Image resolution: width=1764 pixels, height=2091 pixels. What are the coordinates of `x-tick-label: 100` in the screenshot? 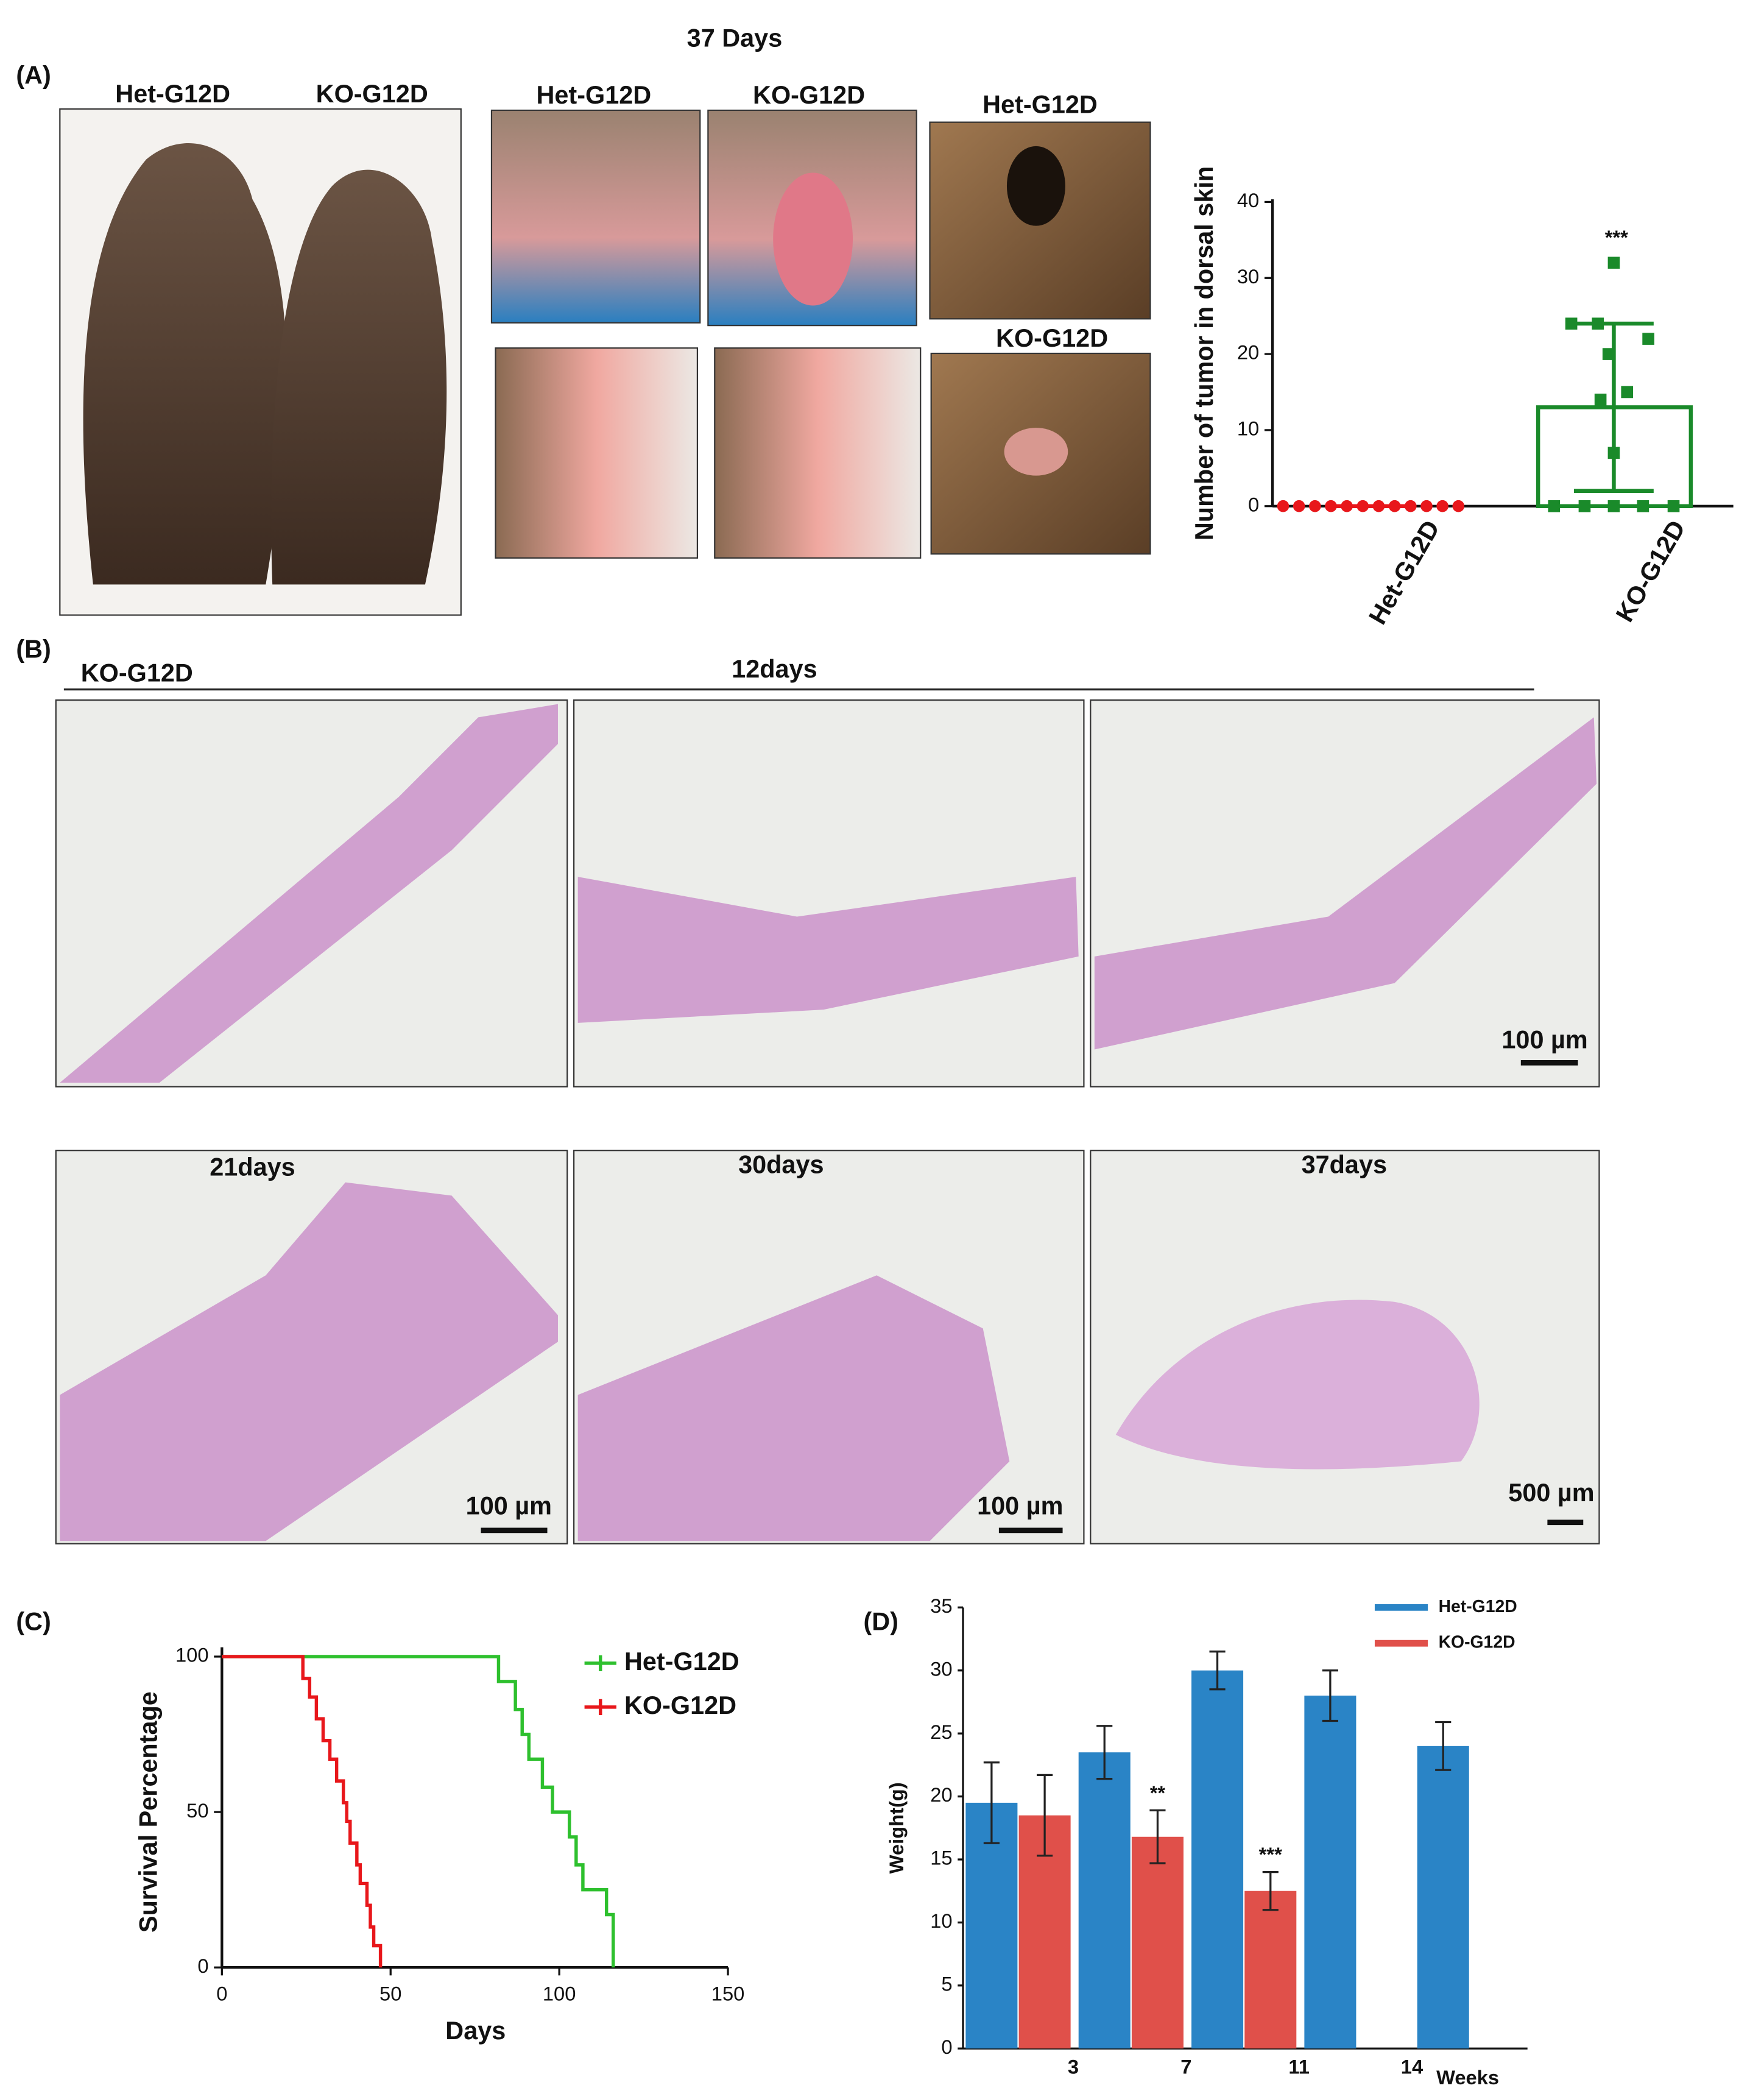 It's located at (559, 1994).